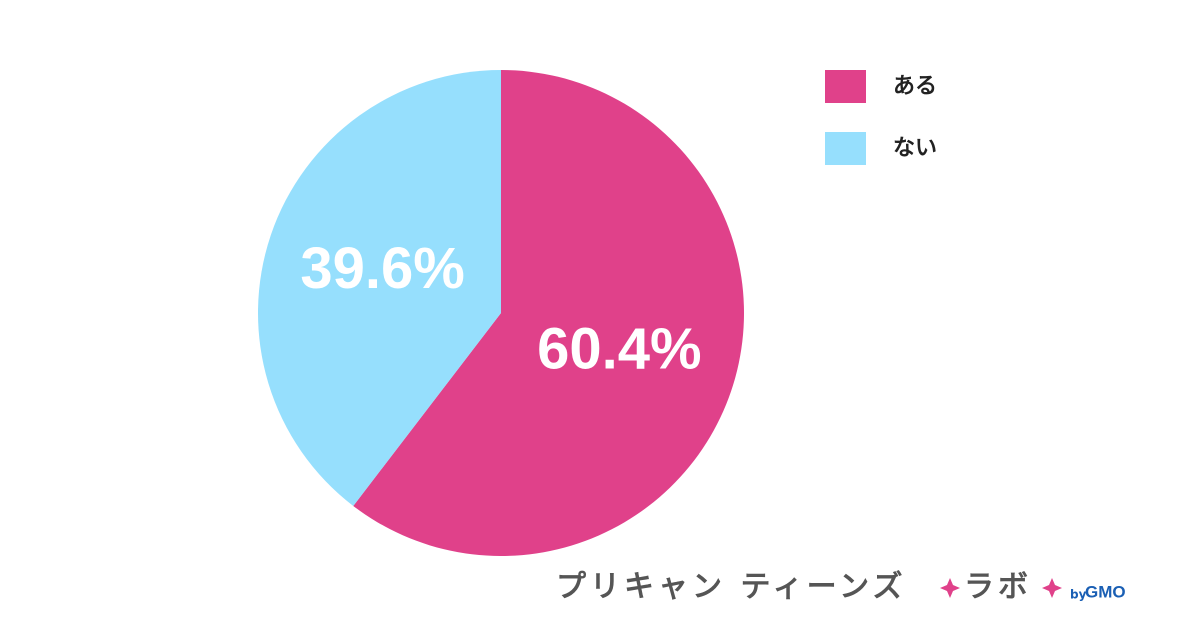  Describe the element at coordinates (1105, 591) in the screenshot. I see `logo-company: GMO` at that location.